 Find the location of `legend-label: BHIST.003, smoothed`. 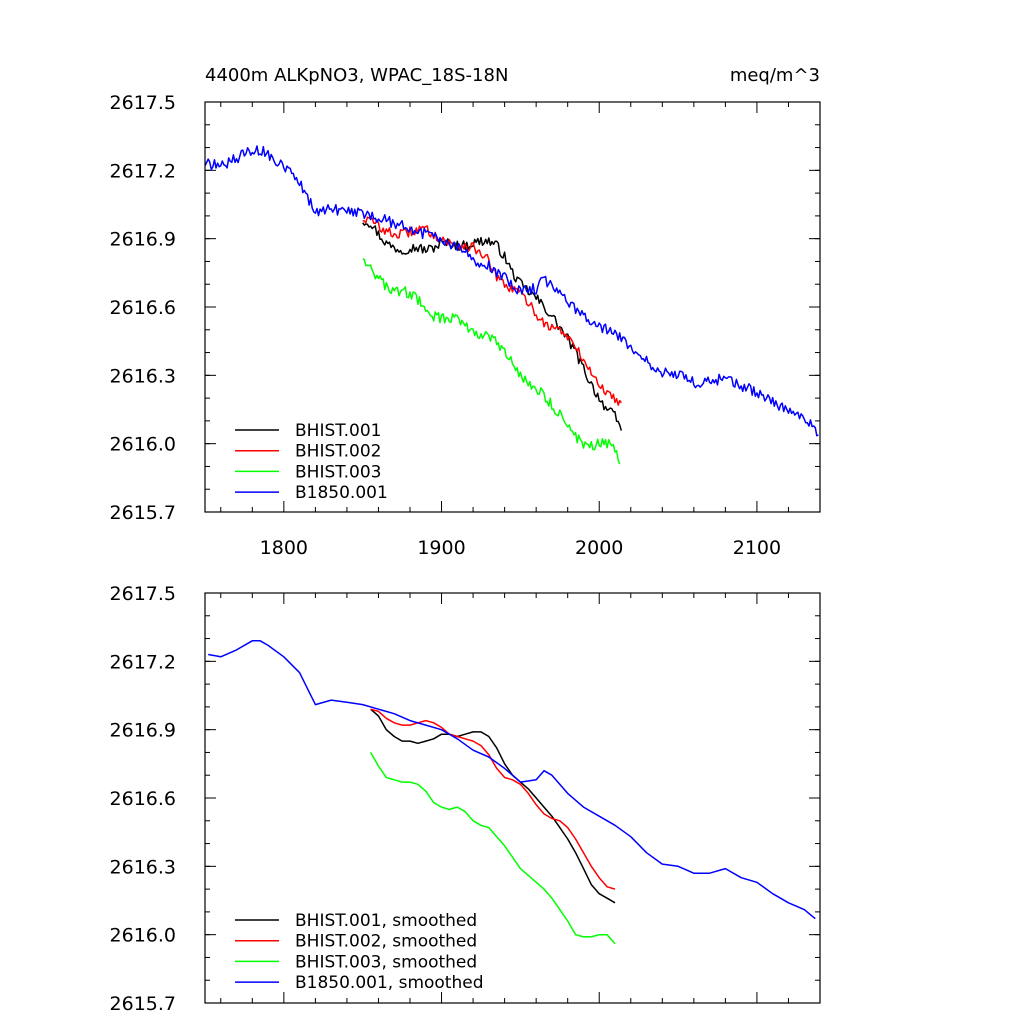

legend-label: BHIST.003, smoothed is located at coordinates (386, 962).